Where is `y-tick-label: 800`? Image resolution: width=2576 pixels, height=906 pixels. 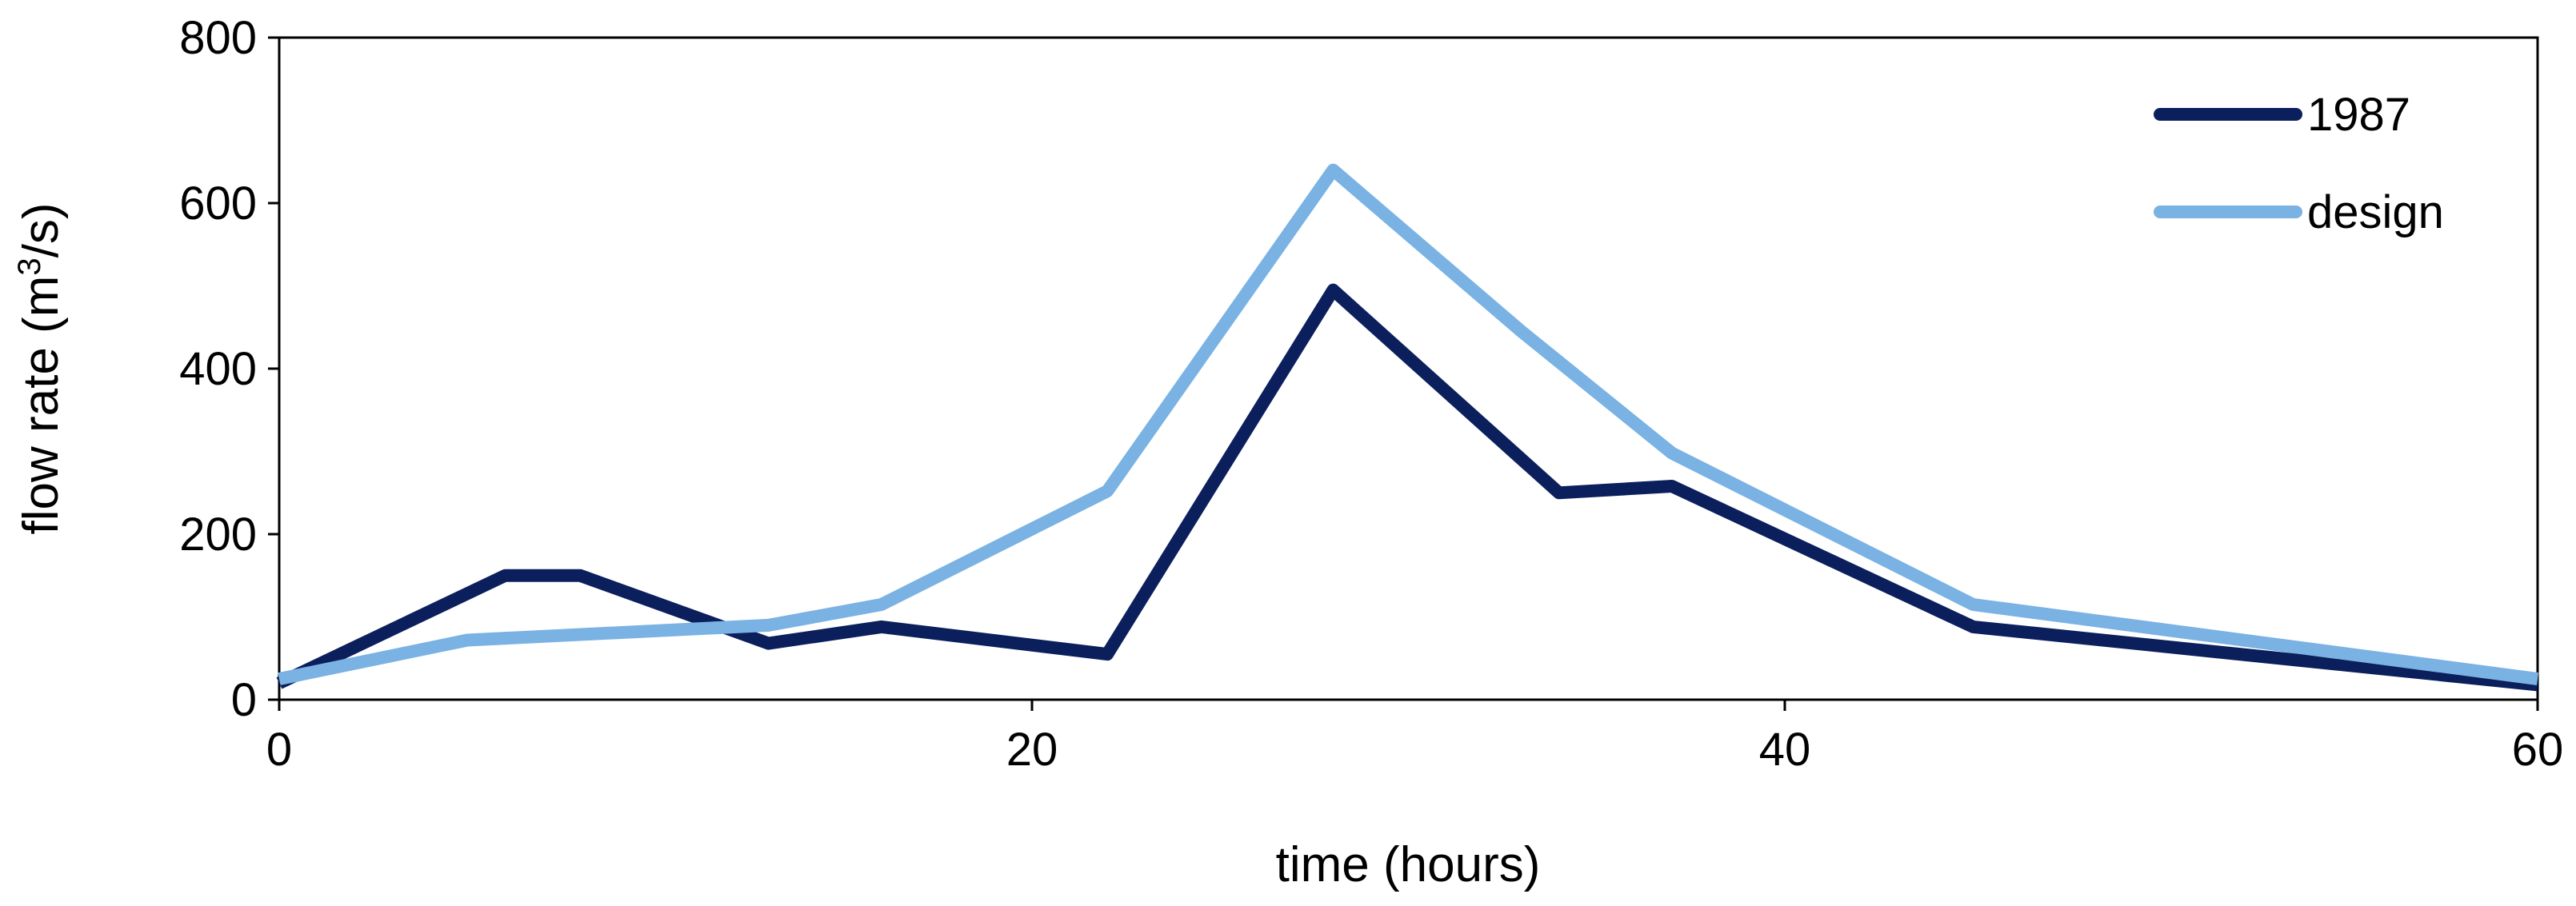 y-tick-label: 800 is located at coordinates (218, 38).